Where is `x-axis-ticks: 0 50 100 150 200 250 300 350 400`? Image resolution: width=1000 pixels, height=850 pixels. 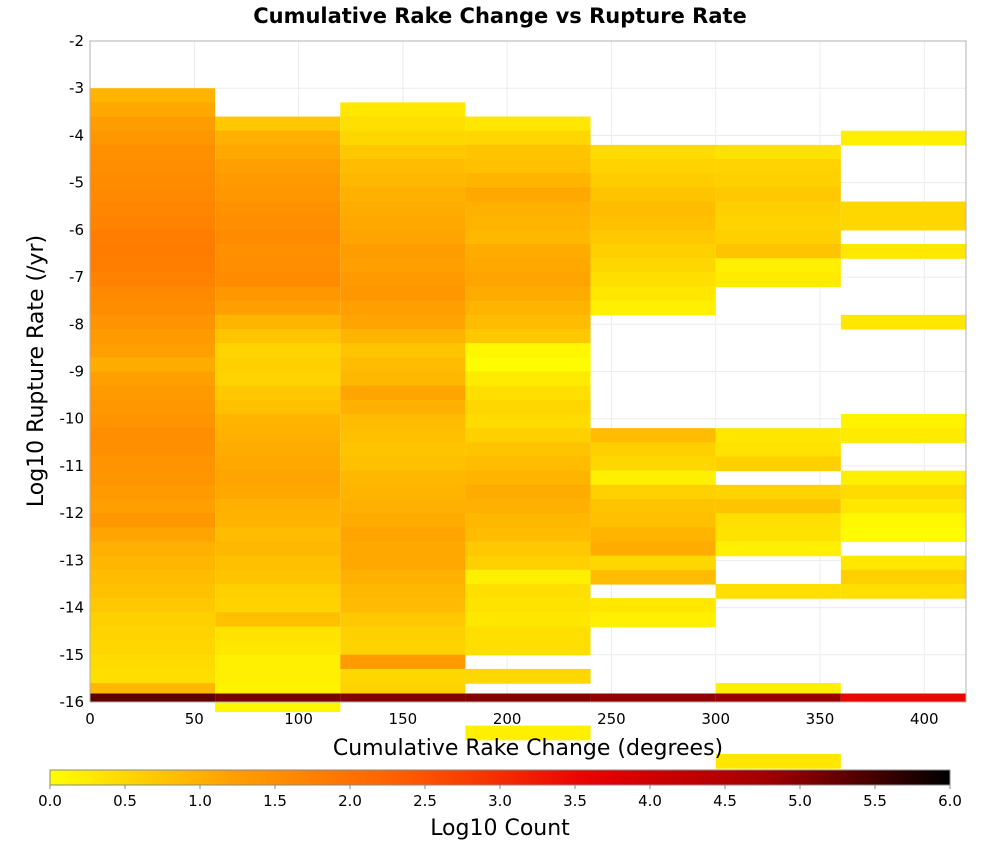 x-axis-ticks: 0 50 100 150 200 250 300 350 400 is located at coordinates (511, 719).